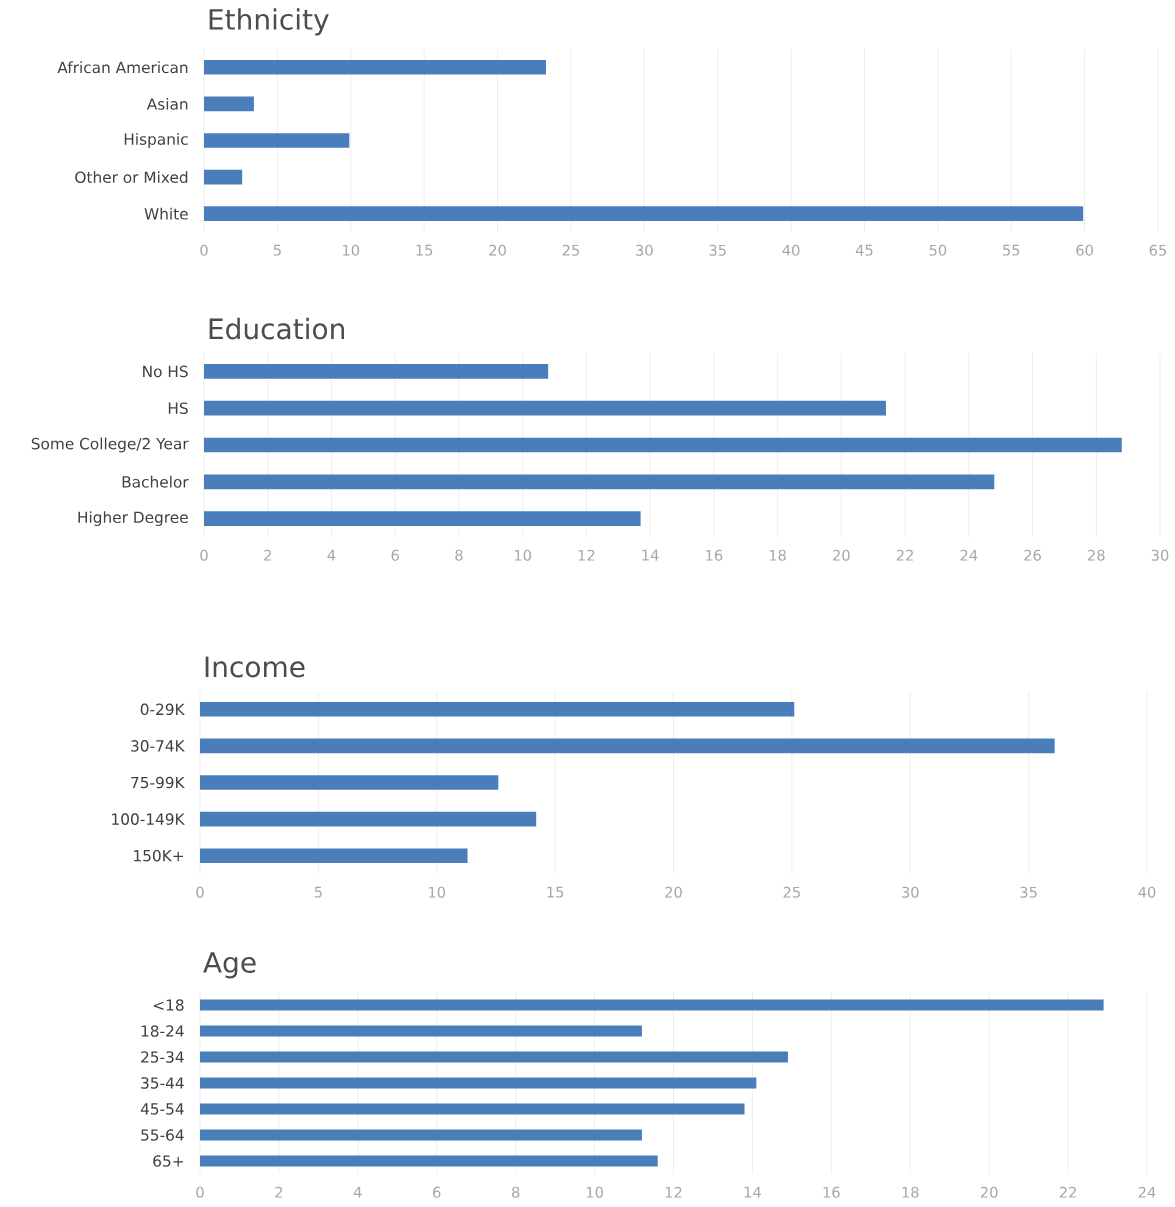 This screenshot has width=1175, height=1207. What do you see at coordinates (1158, 250) in the screenshot?
I see `x-tick-label: 65` at bounding box center [1158, 250].